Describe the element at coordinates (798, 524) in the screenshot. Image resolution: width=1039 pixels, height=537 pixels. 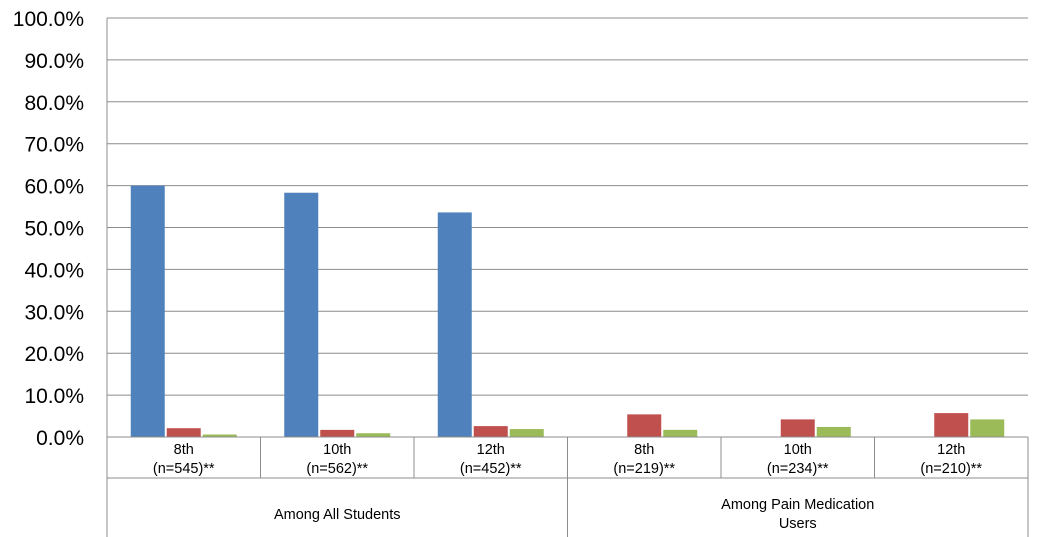
I see `group-label: Users` at that location.